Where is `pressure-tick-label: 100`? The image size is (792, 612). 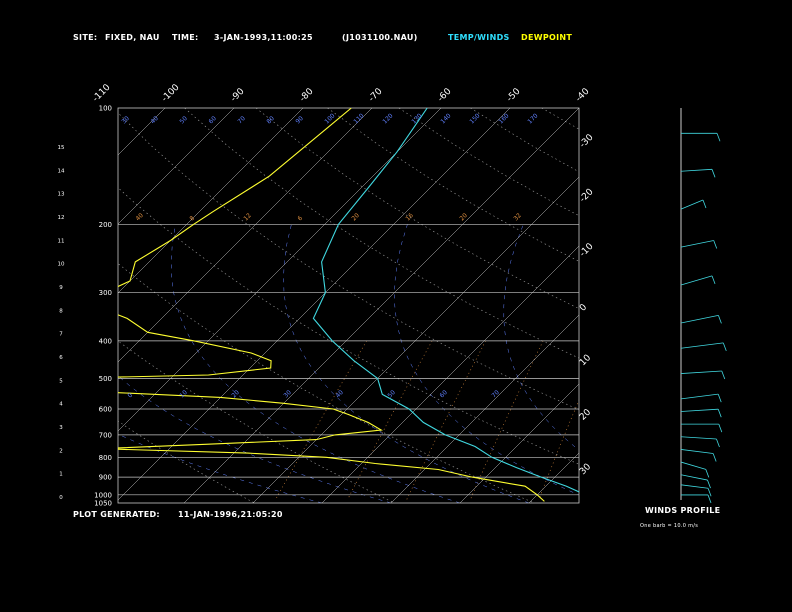
pressure-tick-label: 100 is located at coordinates (105, 109).